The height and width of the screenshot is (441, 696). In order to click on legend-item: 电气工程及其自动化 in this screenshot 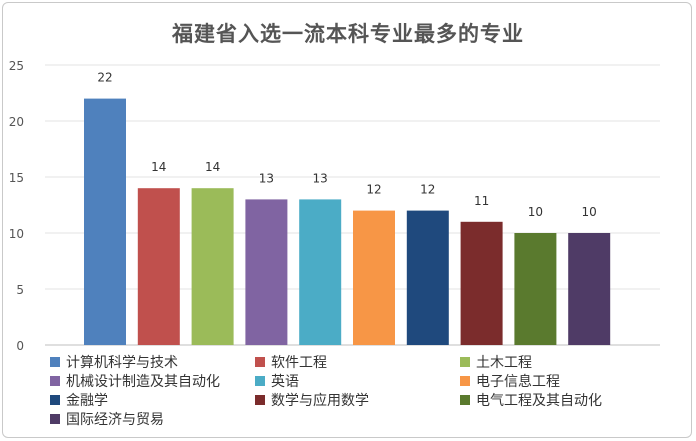, I will do `click(562, 400)`.